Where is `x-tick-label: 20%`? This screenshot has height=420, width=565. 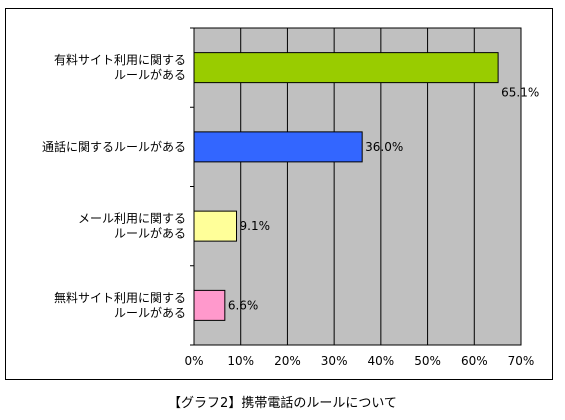
x-tick-label: 20% is located at coordinates (287, 361).